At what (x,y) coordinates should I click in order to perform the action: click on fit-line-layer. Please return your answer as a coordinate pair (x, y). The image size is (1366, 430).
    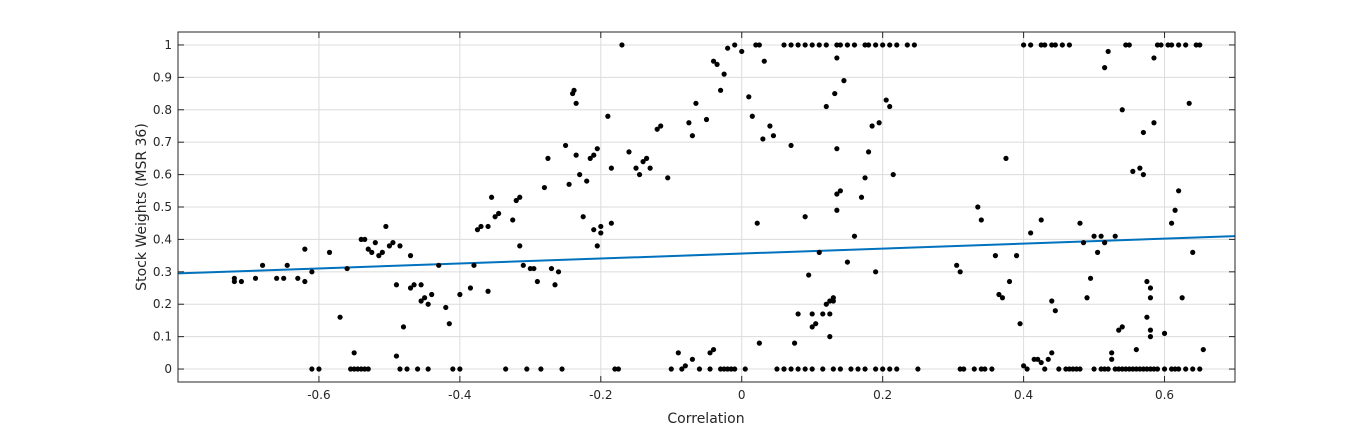
    Looking at the image, I should click on (706, 255).